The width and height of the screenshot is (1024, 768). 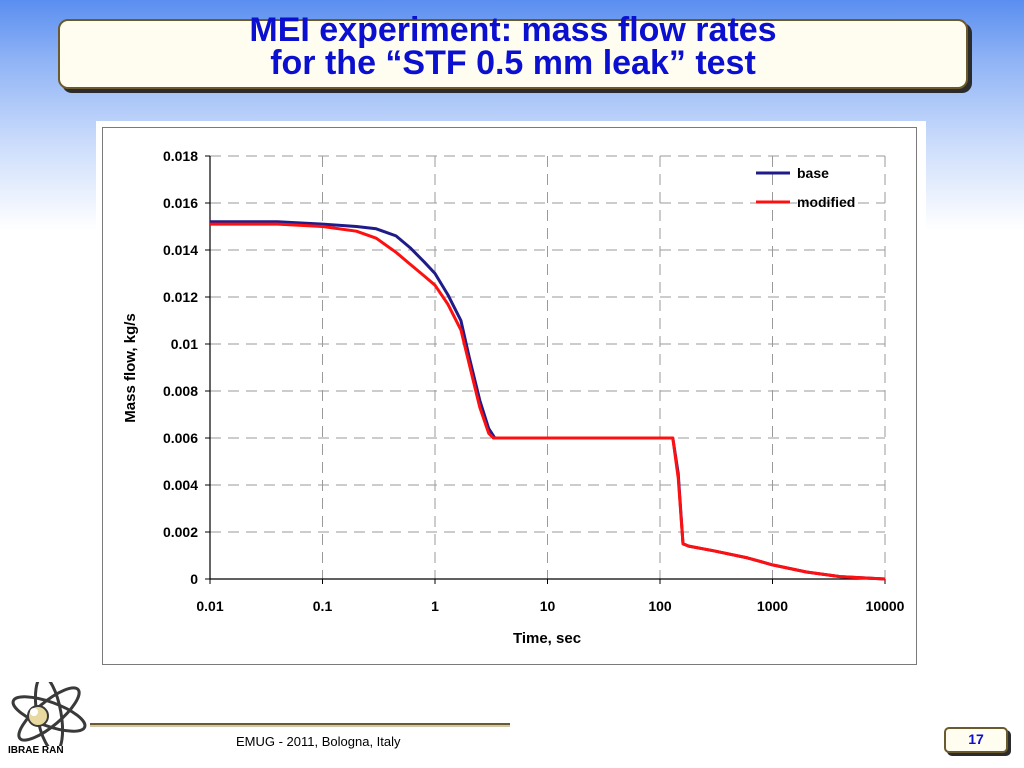 I want to click on page-number-box, so click(x=976, y=740).